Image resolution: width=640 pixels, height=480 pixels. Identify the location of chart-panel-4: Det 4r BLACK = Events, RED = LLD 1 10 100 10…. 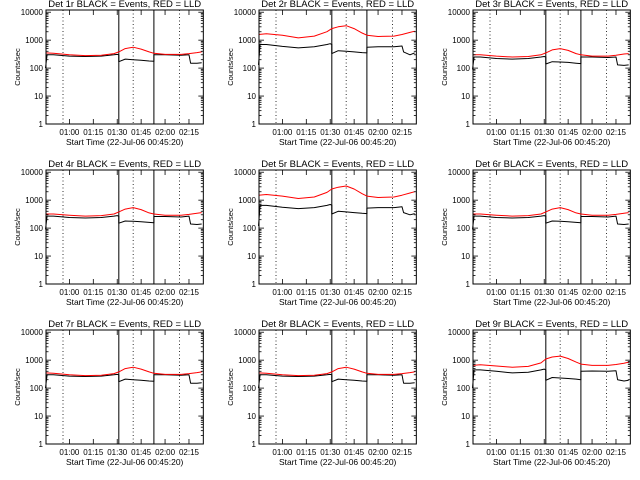
(108, 233).